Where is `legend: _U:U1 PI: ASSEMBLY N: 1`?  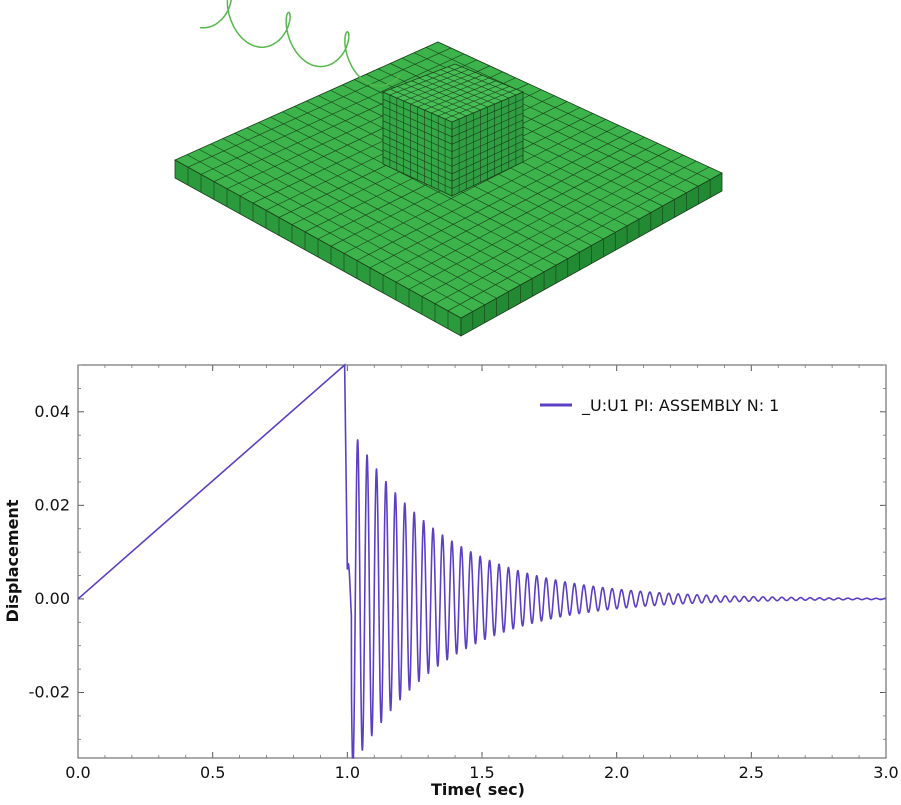
legend: _U:U1 PI: ASSEMBLY N: 1 is located at coordinates (659, 406).